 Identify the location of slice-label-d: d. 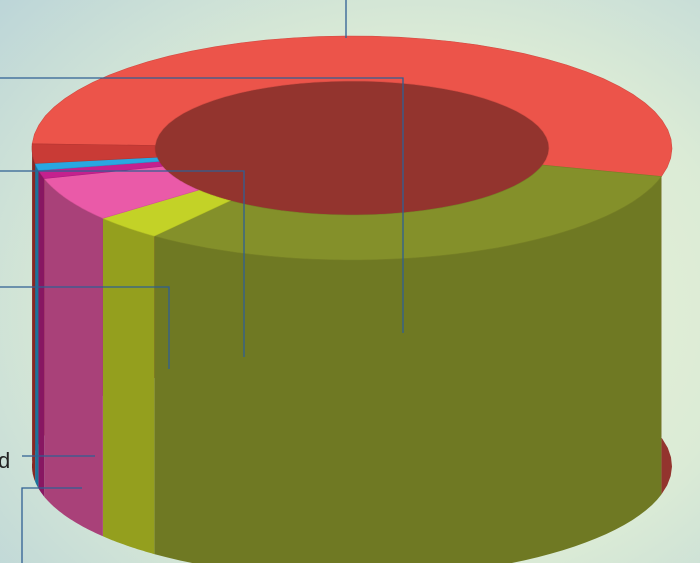
(5, 460).